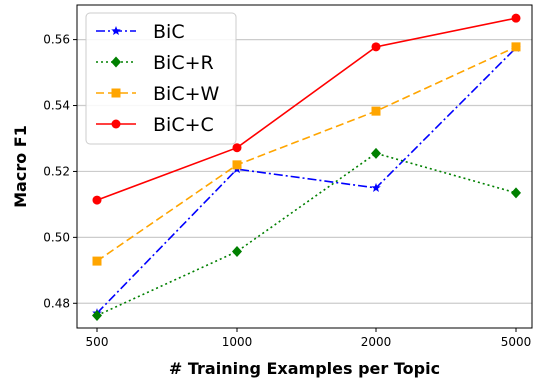  I want to click on legend-item: BiC+R, so click(155, 63).